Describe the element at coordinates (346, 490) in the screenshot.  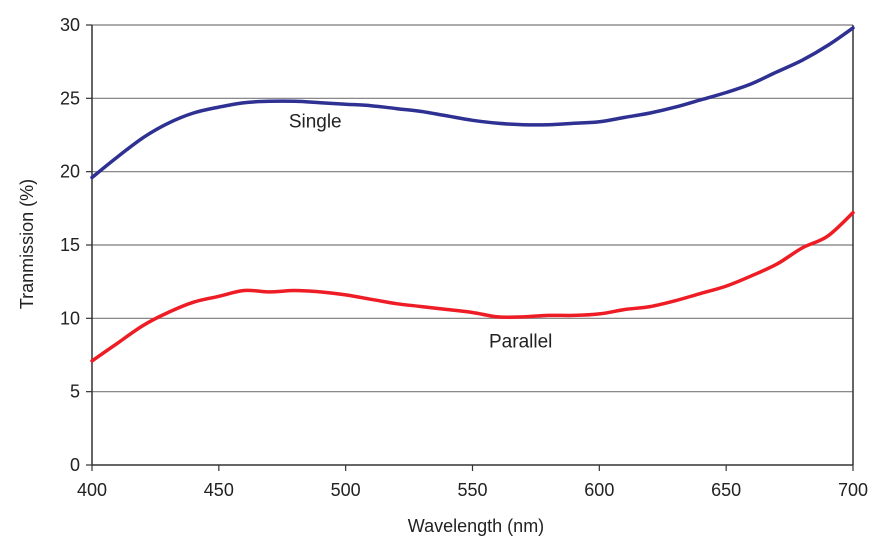
I see `x-tick-label: 500` at that location.